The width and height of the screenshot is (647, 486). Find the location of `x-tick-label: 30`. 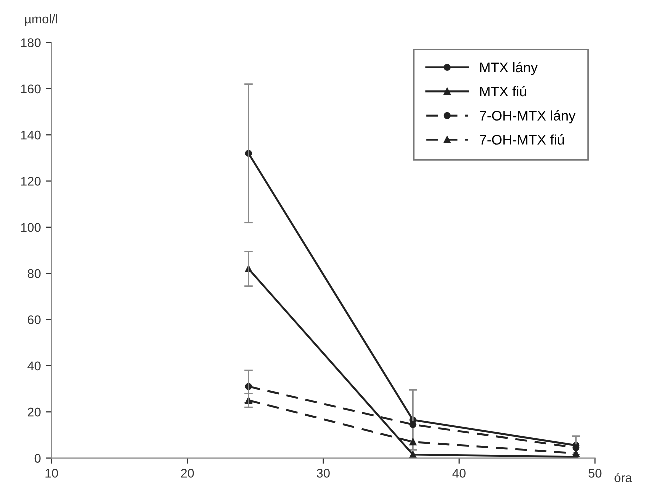

x-tick-label: 30 is located at coordinates (323, 473).